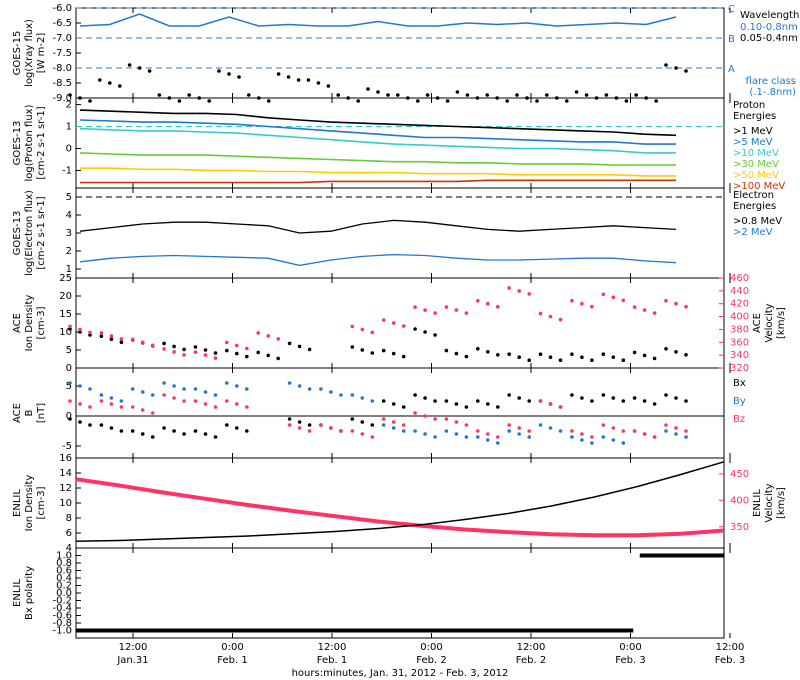  Describe the element at coordinates (65, 458) in the screenshot. I see `y-tick-label: 16` at that location.